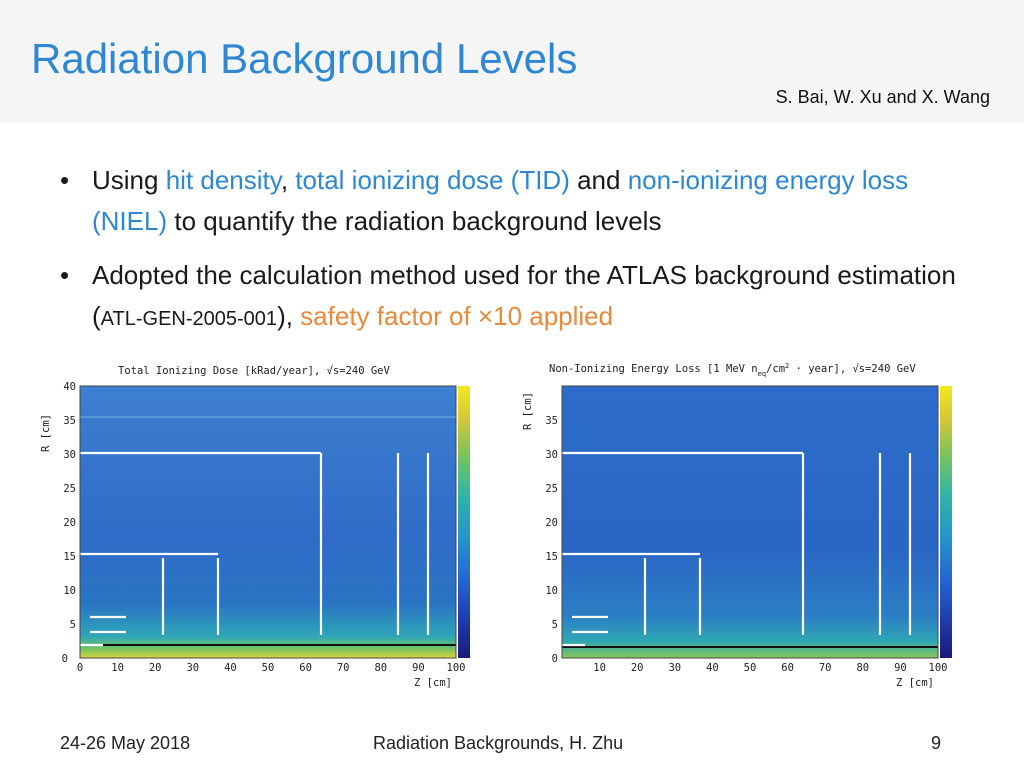 This screenshot has width=1024, height=768. What do you see at coordinates (129, 180) in the screenshot?
I see `bullet-text-part: Using` at bounding box center [129, 180].